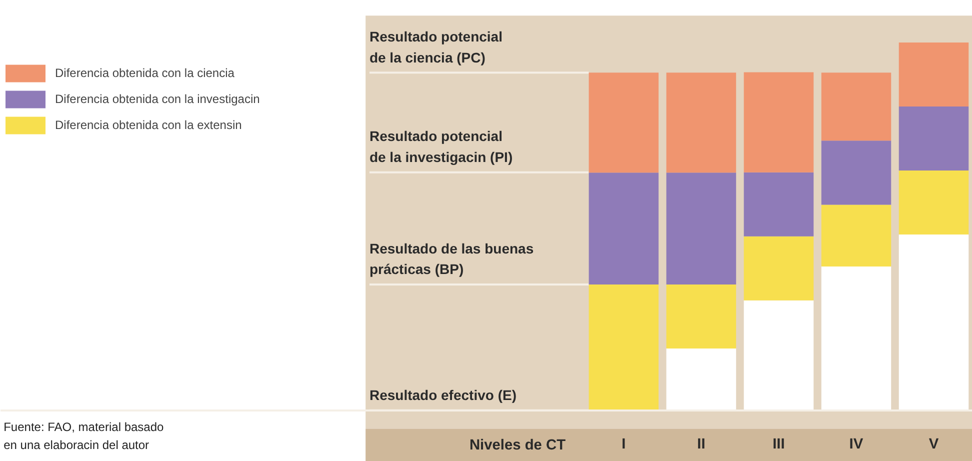 The image size is (972, 461). I want to click on legend-label: Diferencia obtenida con la investigacin, so click(157, 99).